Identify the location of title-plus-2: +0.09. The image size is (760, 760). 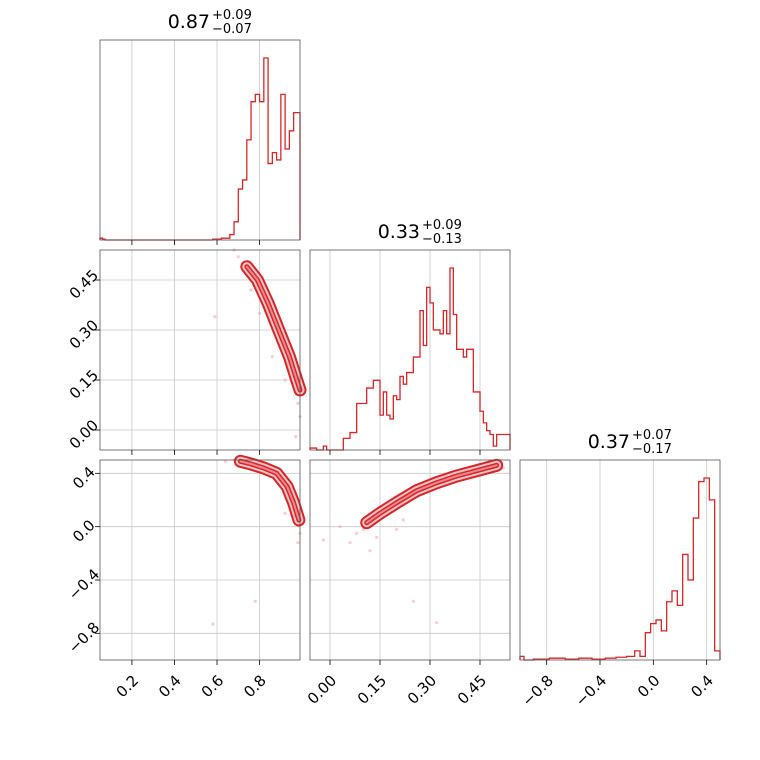
(442, 225).